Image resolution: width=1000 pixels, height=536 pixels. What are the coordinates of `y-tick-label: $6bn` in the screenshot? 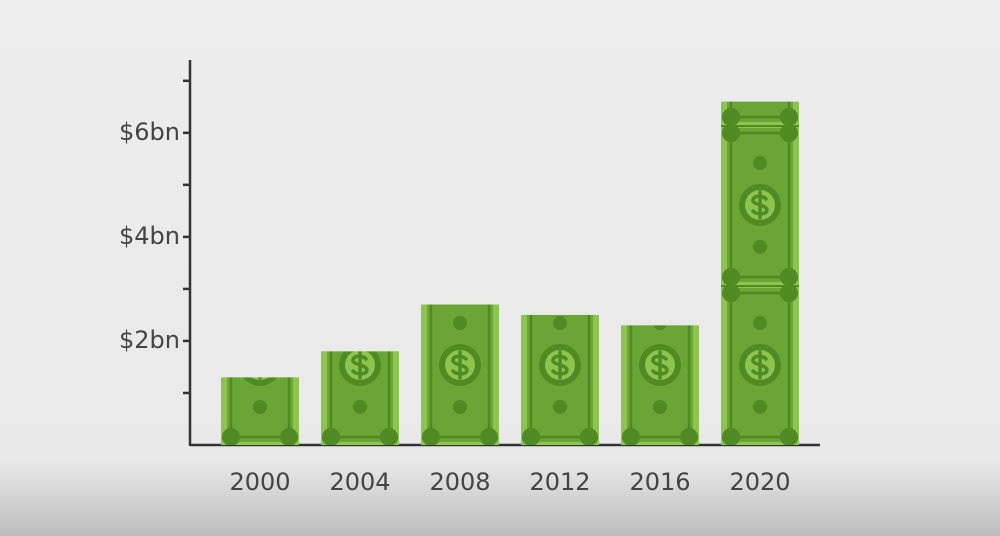 It's located at (149, 132).